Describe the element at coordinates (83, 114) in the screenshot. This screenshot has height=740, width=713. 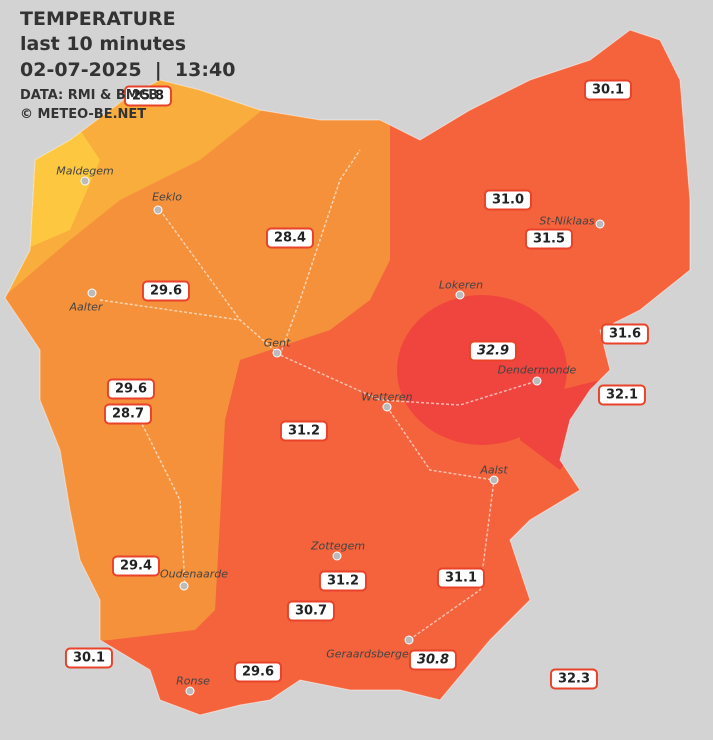
I see `copyright: © METEO-BE.NET` at that location.